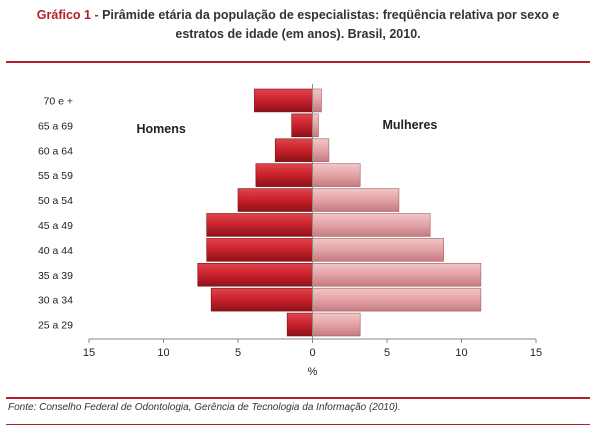 This screenshot has width=596, height=432. What do you see at coordinates (55, 151) in the screenshot?
I see `category-label-2: 60 a 64` at bounding box center [55, 151].